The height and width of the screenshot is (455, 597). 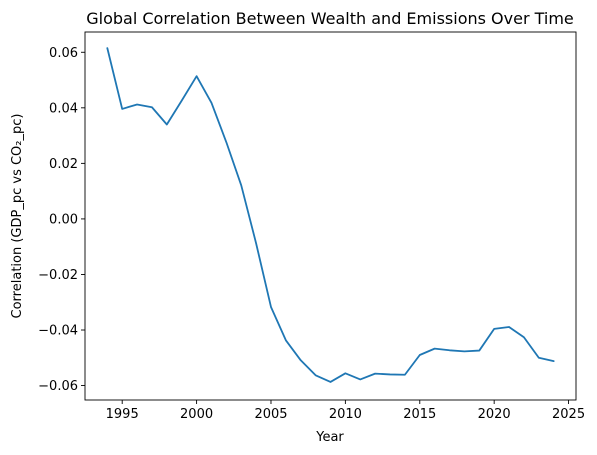 What do you see at coordinates (122, 414) in the screenshot?
I see `x-tick-label: 1995` at bounding box center [122, 414].